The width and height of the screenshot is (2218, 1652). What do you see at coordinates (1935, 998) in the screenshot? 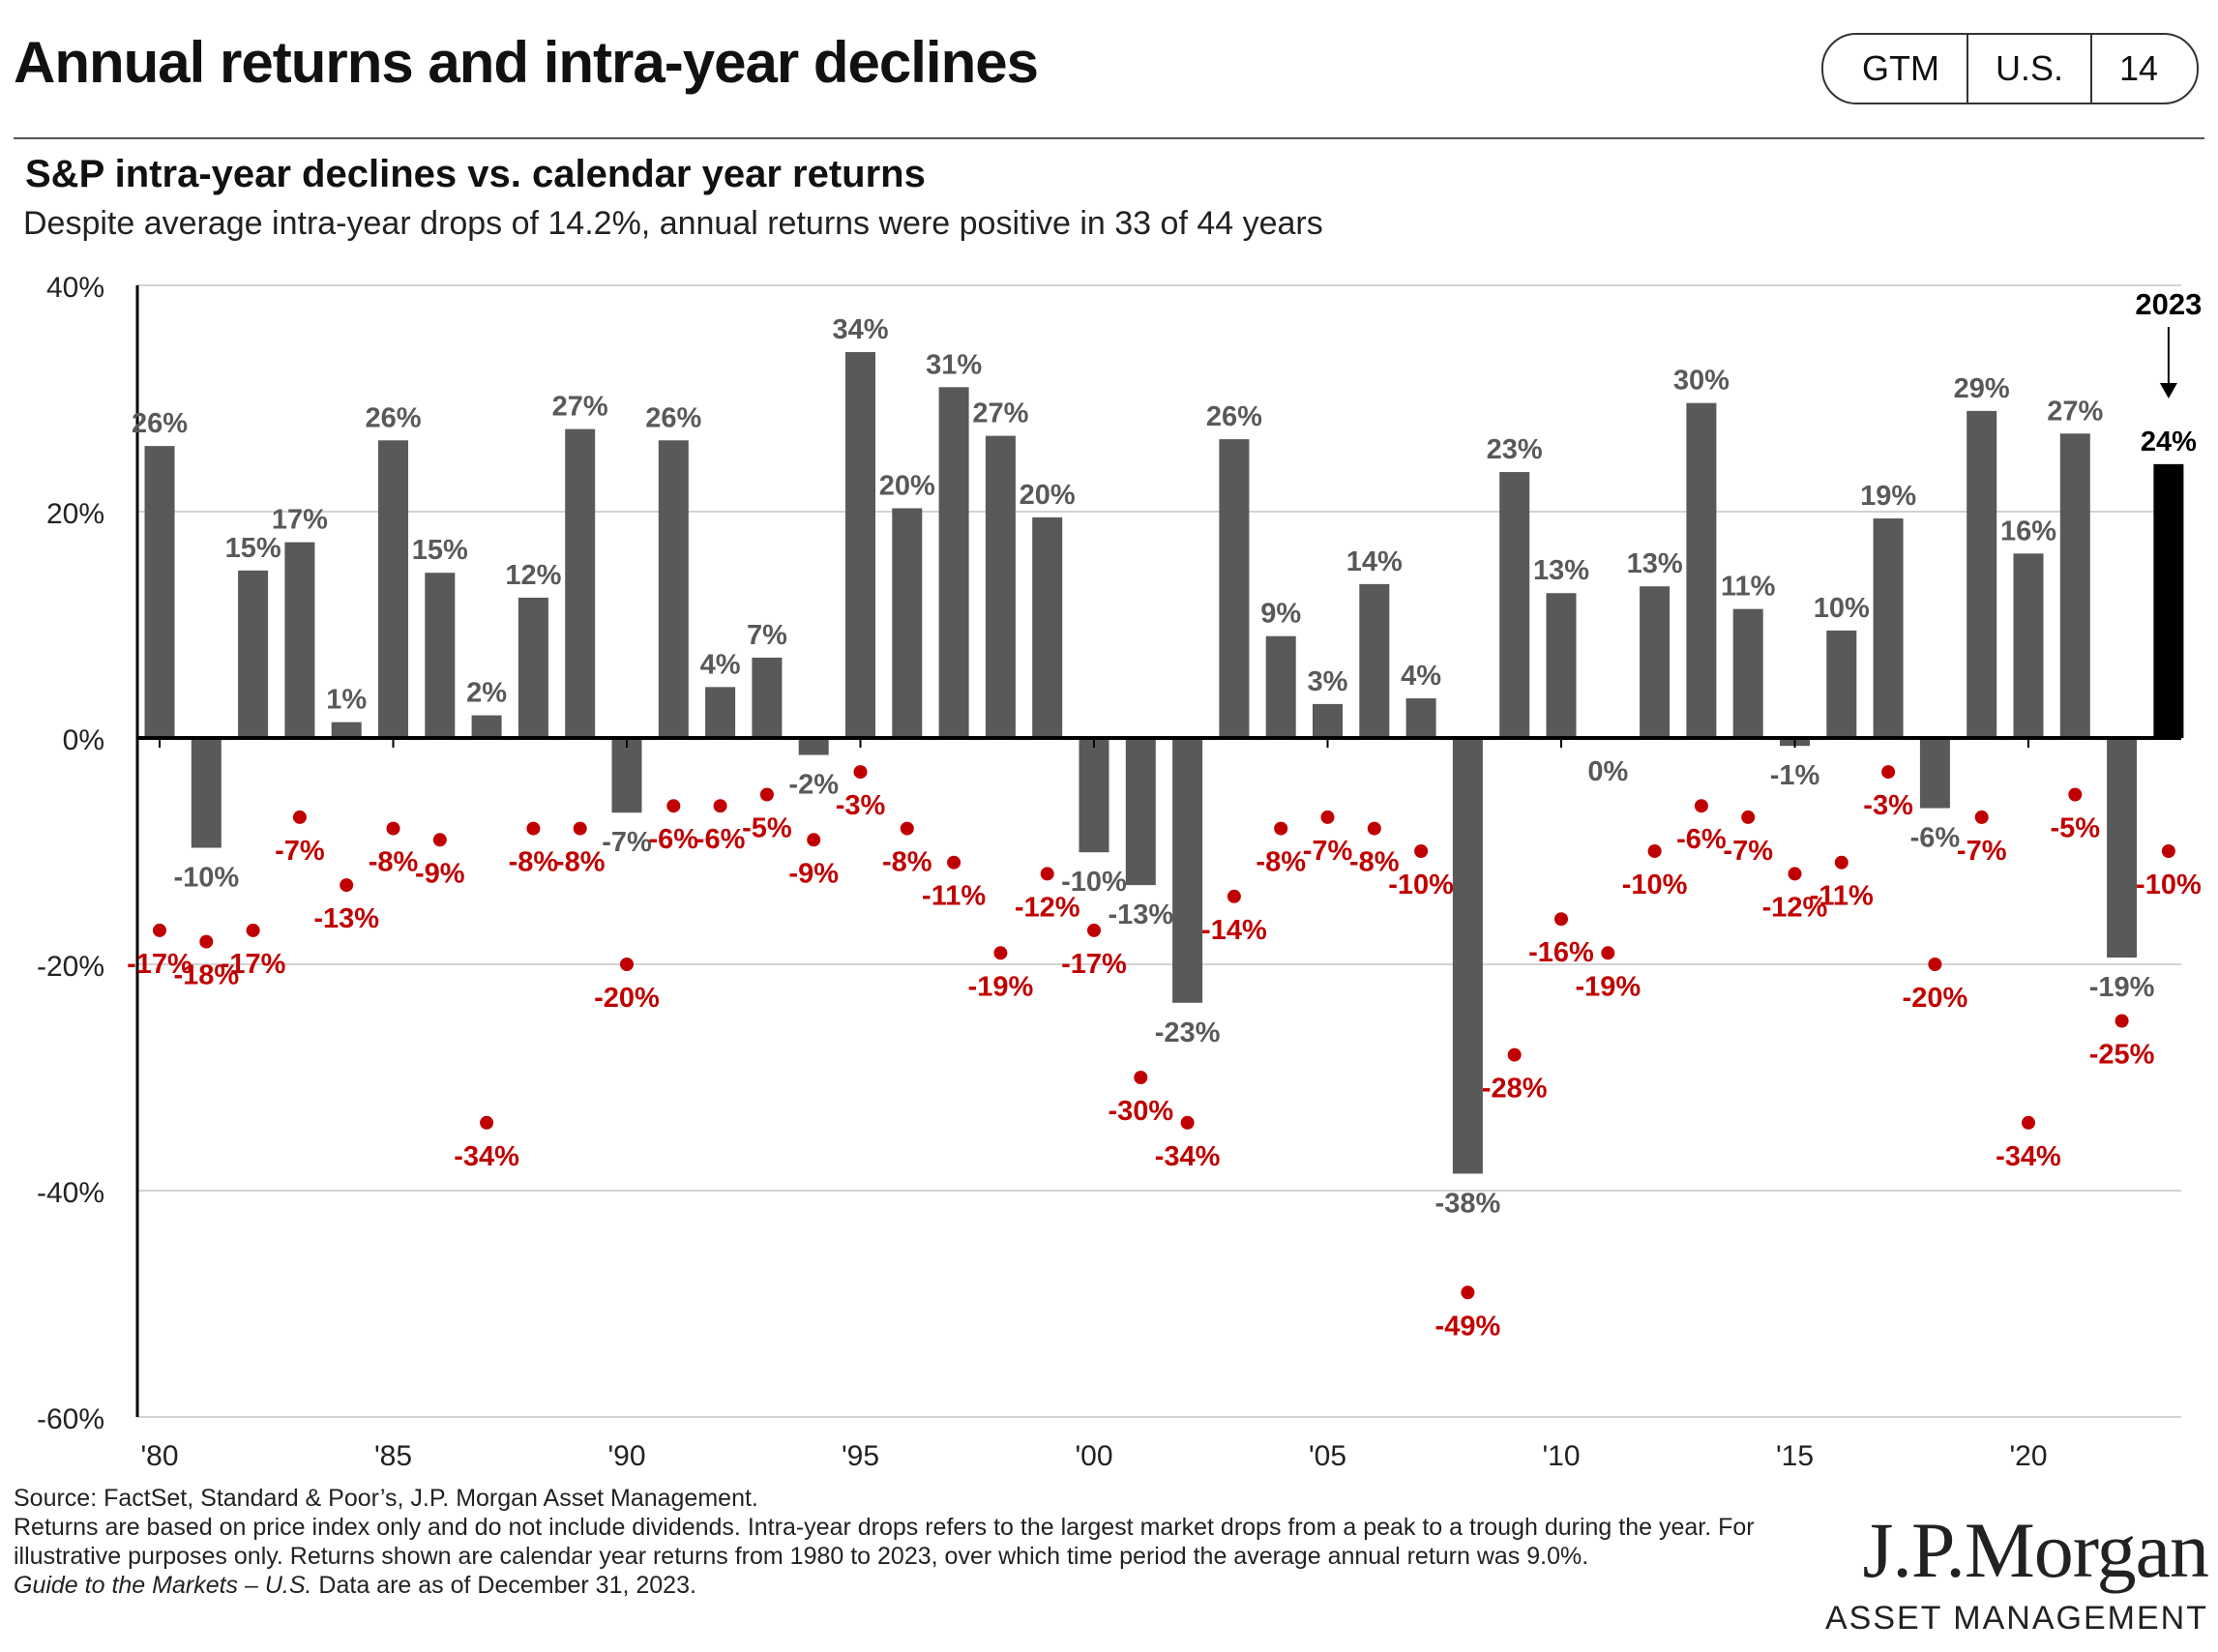
I see `decline-label: -20%` at bounding box center [1935, 998].